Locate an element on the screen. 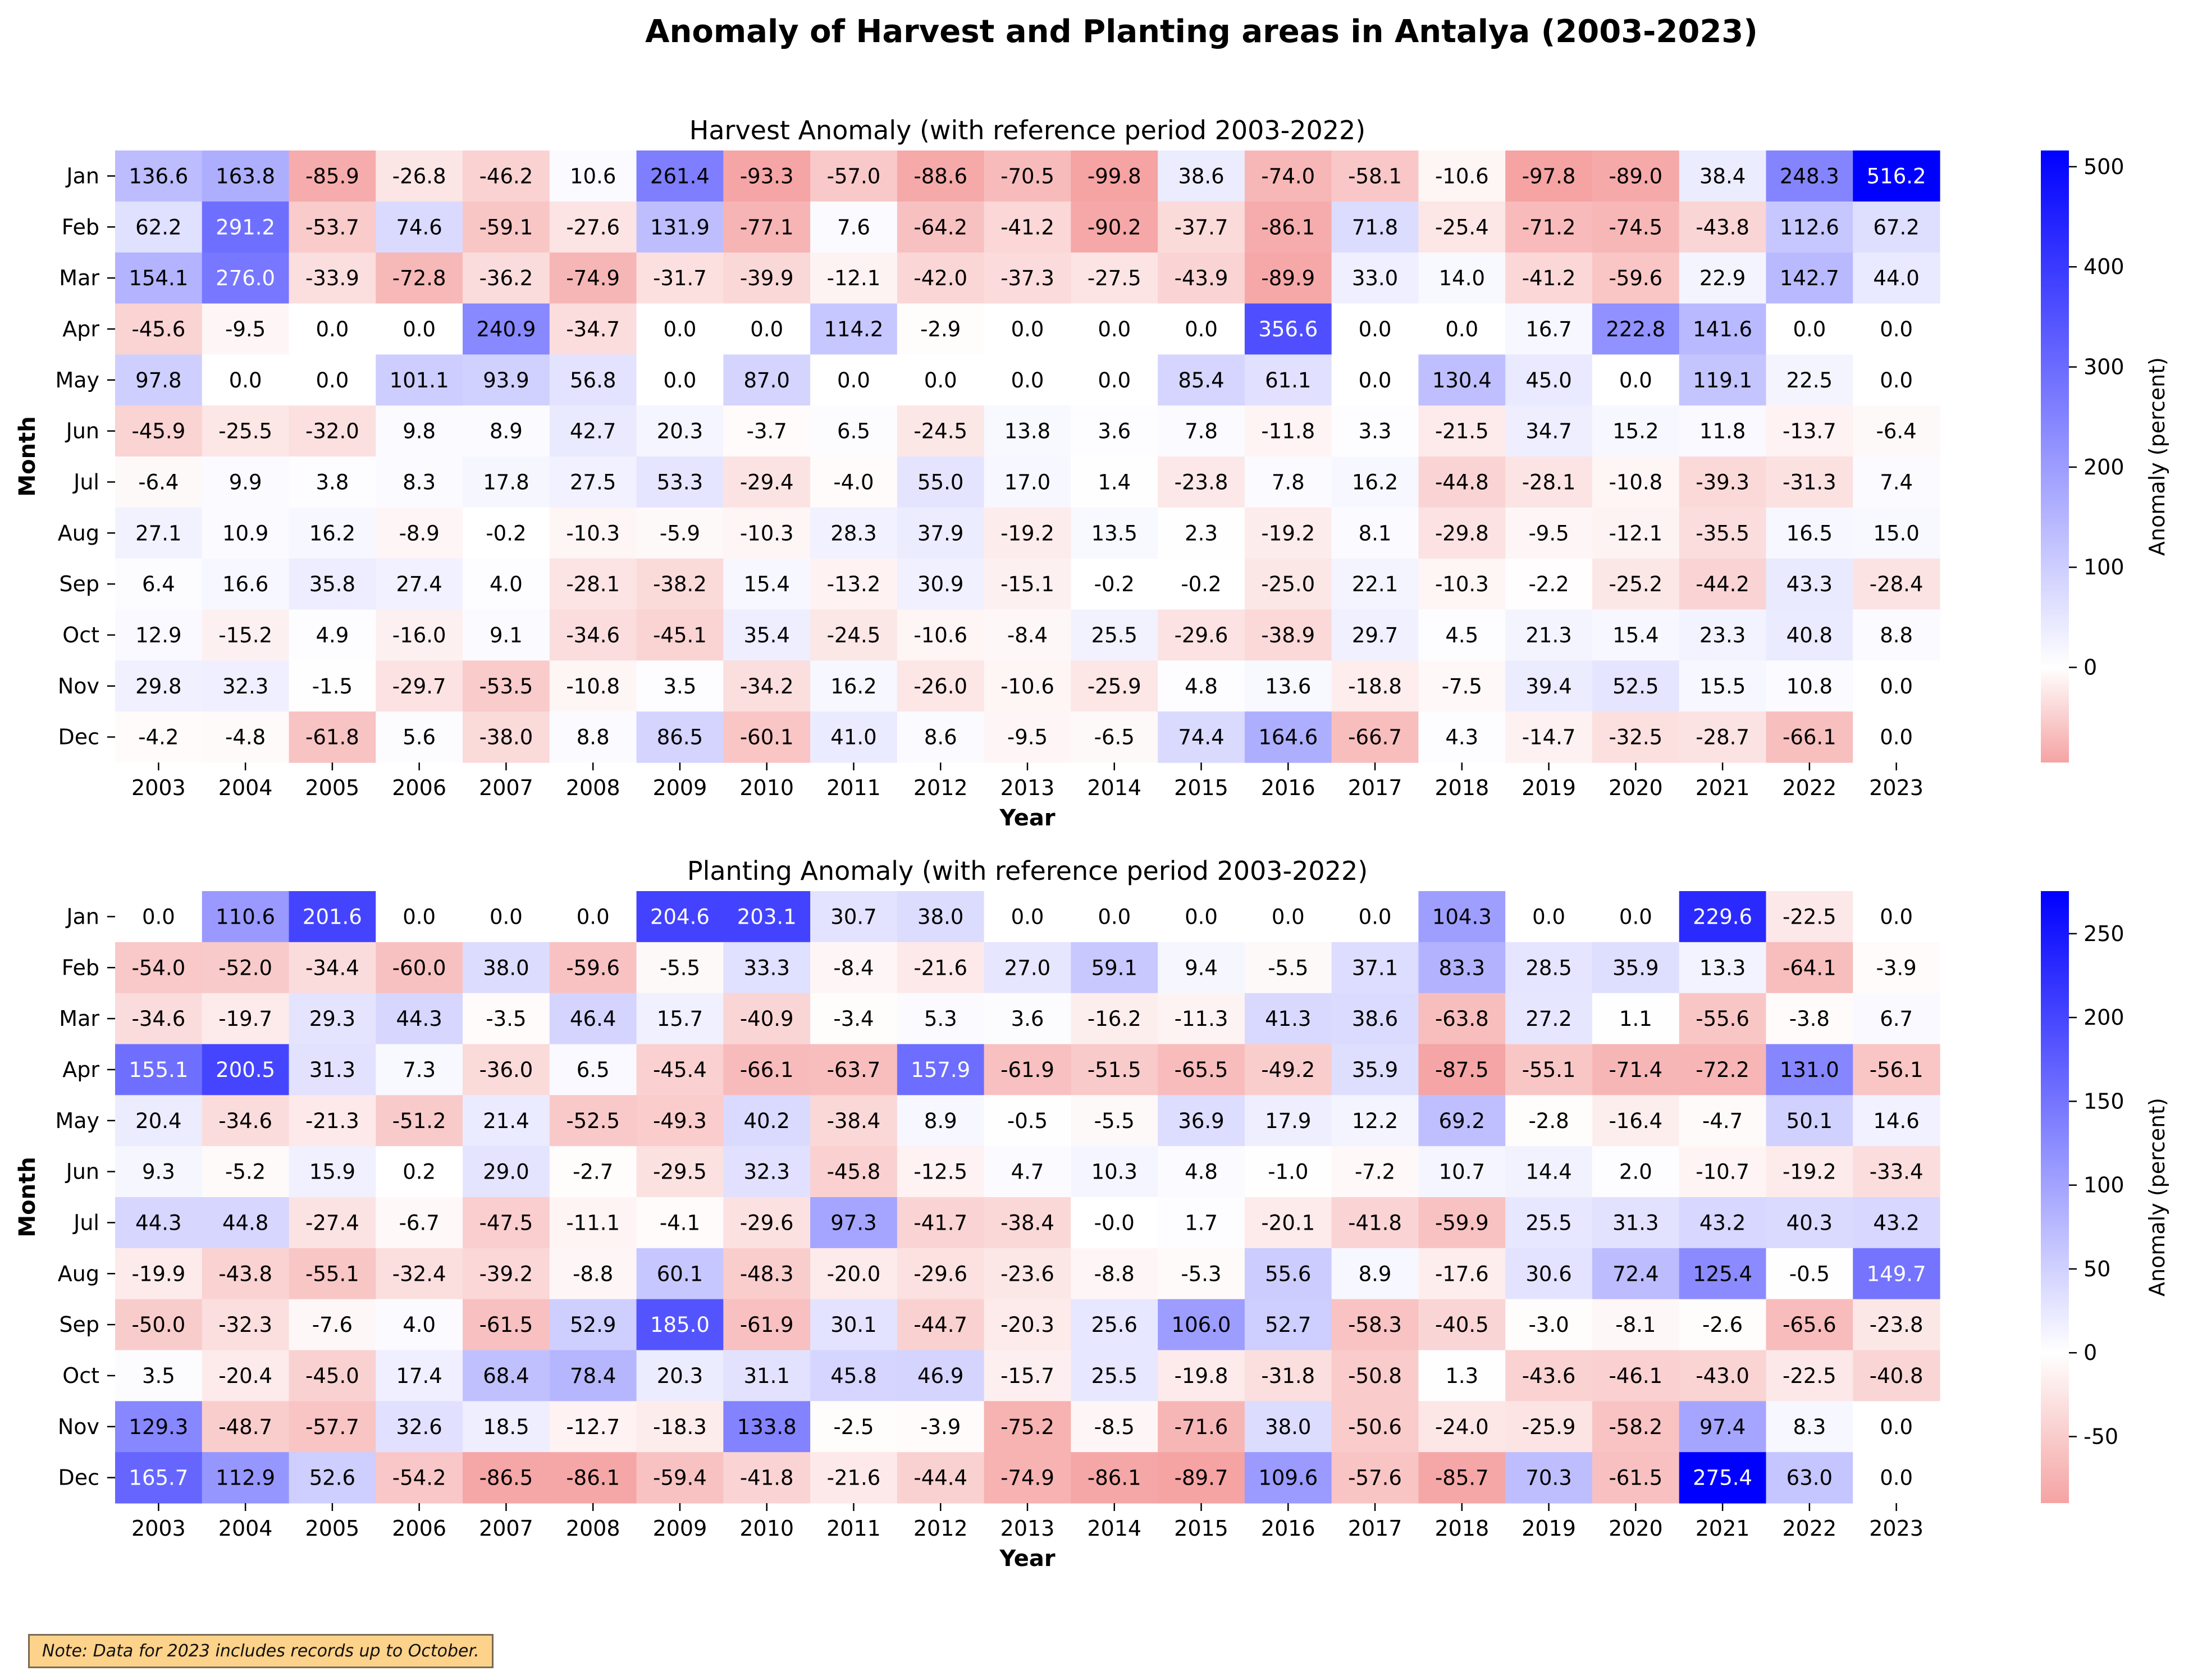 Image resolution: width=2193 pixels, height=1680 pixels. p1-cell-label: -10.3 is located at coordinates (593, 533).